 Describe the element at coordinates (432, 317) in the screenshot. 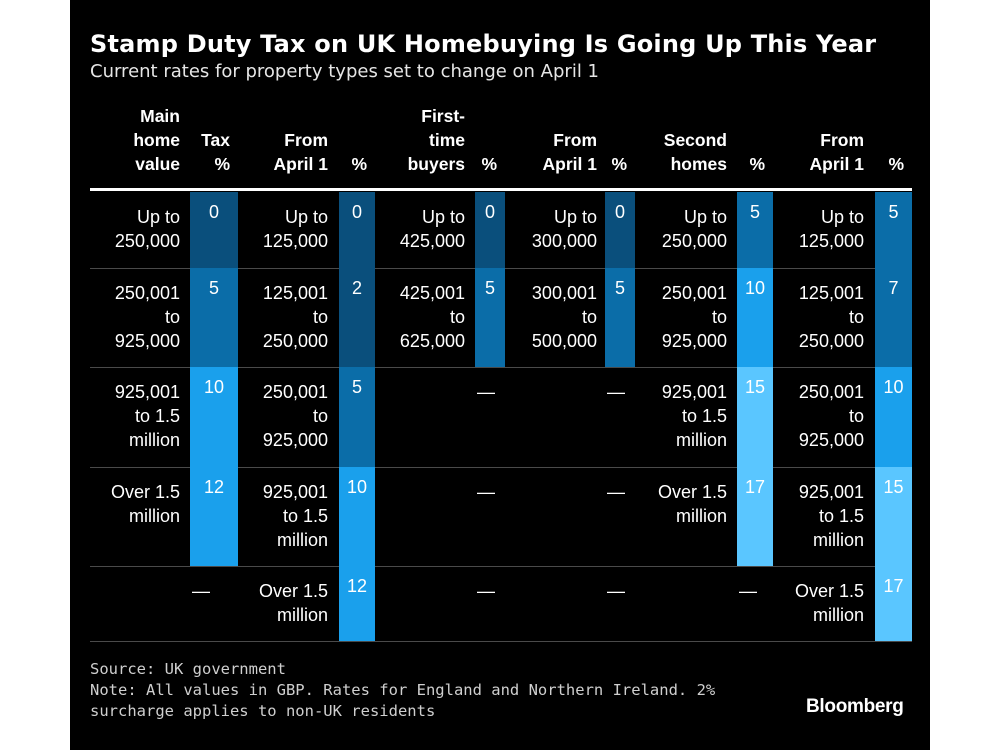

I see `band-label: 425,001 to 625,000` at that location.